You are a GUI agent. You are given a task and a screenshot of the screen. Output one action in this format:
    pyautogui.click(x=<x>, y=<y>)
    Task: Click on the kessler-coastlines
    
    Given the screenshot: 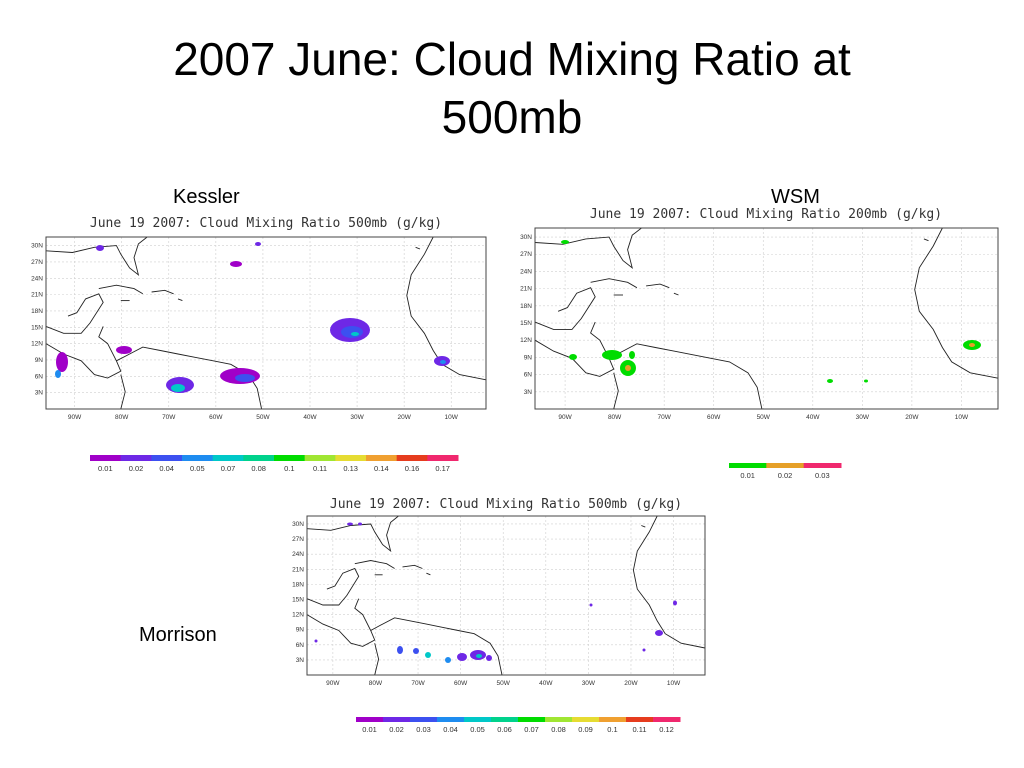 What is the action you would take?
    pyautogui.click(x=266, y=323)
    